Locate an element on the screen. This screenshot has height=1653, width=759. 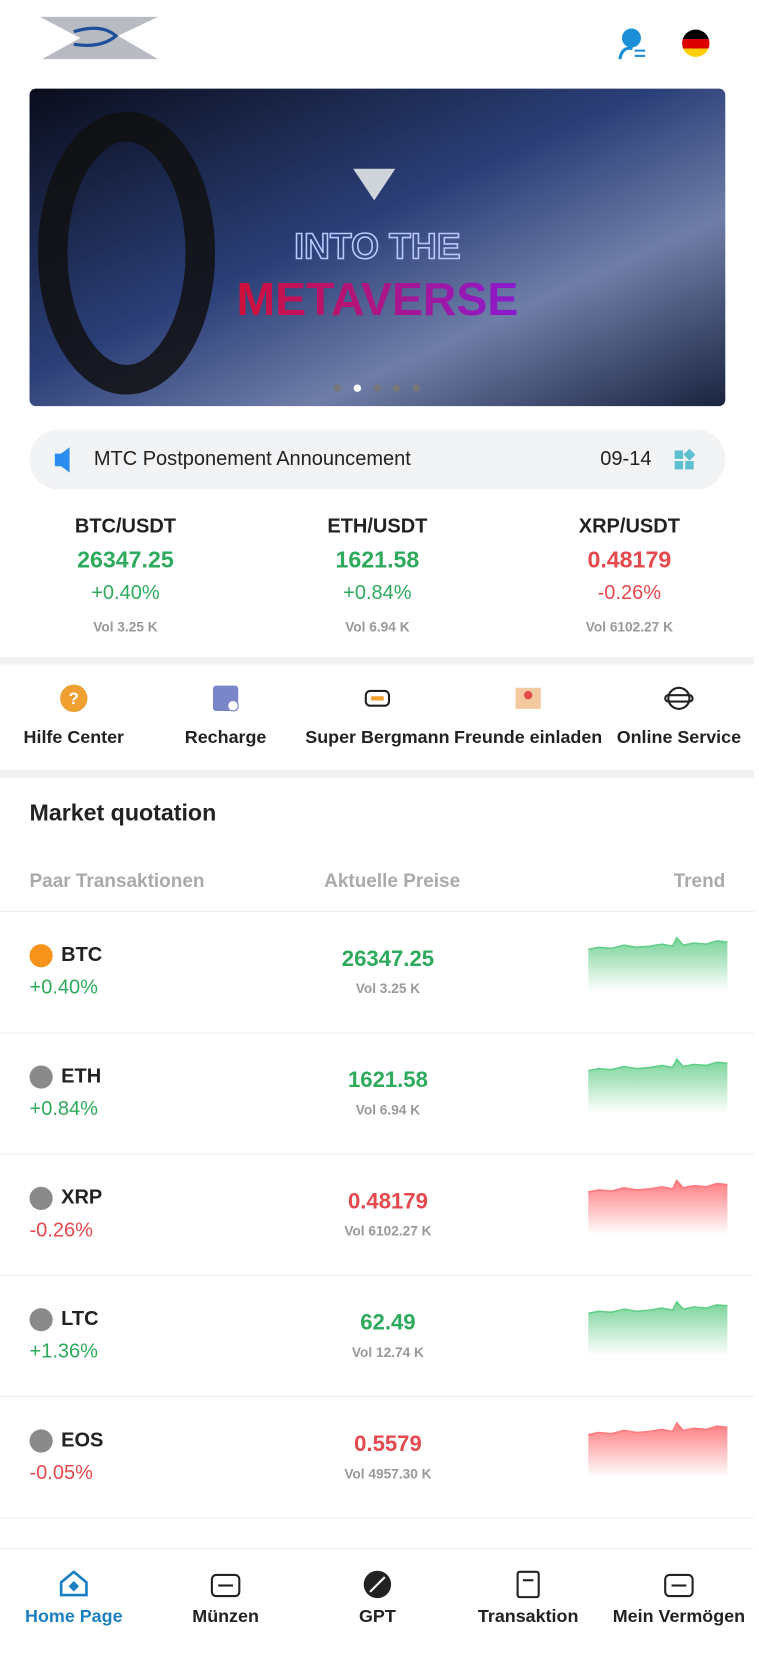
icon: ? is located at coordinates (74, 698).